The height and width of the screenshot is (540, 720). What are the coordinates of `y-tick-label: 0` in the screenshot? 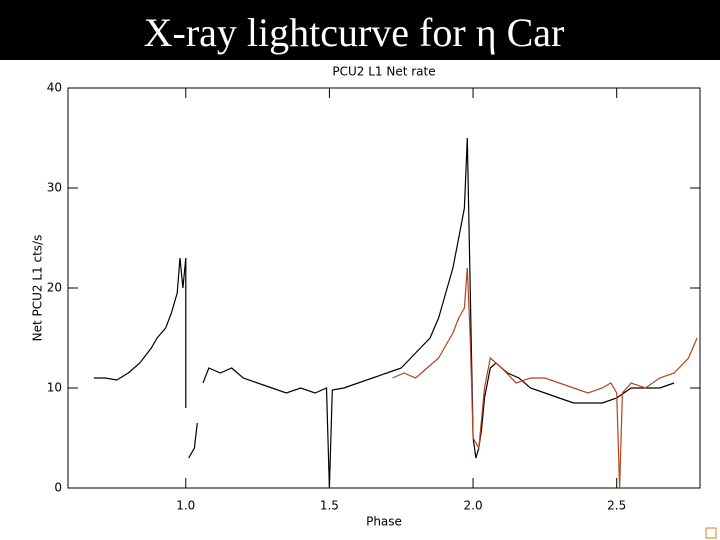 It's located at (58, 488).